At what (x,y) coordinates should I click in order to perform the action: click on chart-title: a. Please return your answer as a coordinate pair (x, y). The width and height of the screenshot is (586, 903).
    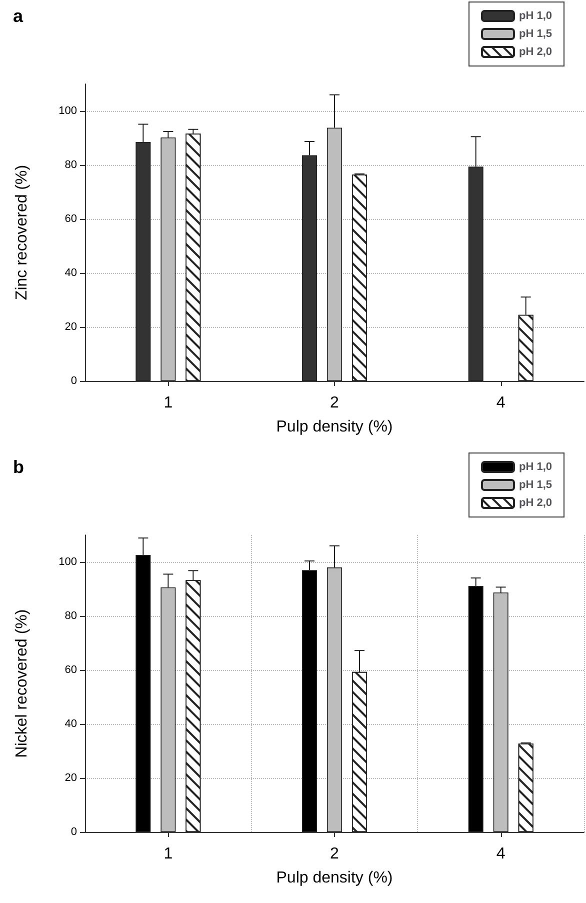
    Looking at the image, I should click on (18, 16).